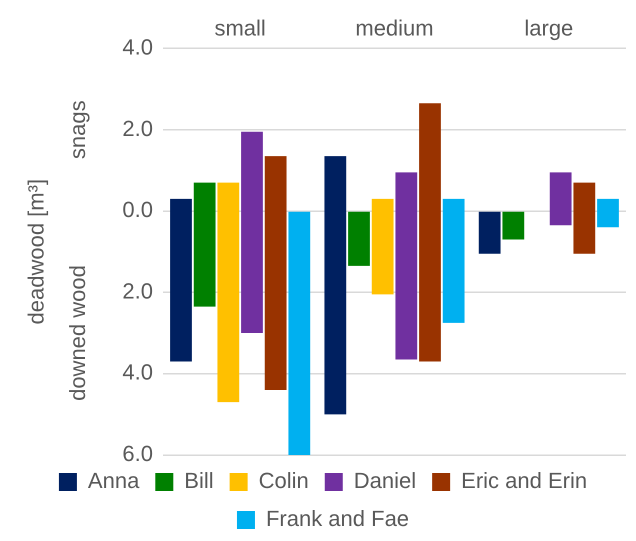 The height and width of the screenshot is (541, 636). Describe the element at coordinates (524, 481) in the screenshot. I see `legend-label: Eric and Erin` at that location.